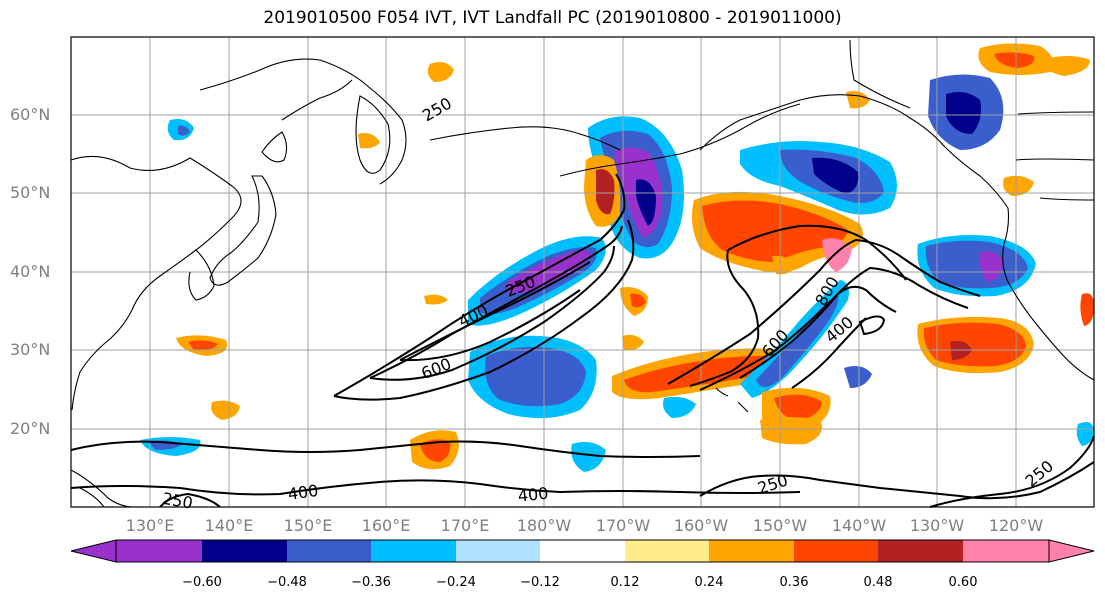 The width and height of the screenshot is (1105, 601). What do you see at coordinates (30, 271) in the screenshot?
I see `lat-label: 40°N` at bounding box center [30, 271].